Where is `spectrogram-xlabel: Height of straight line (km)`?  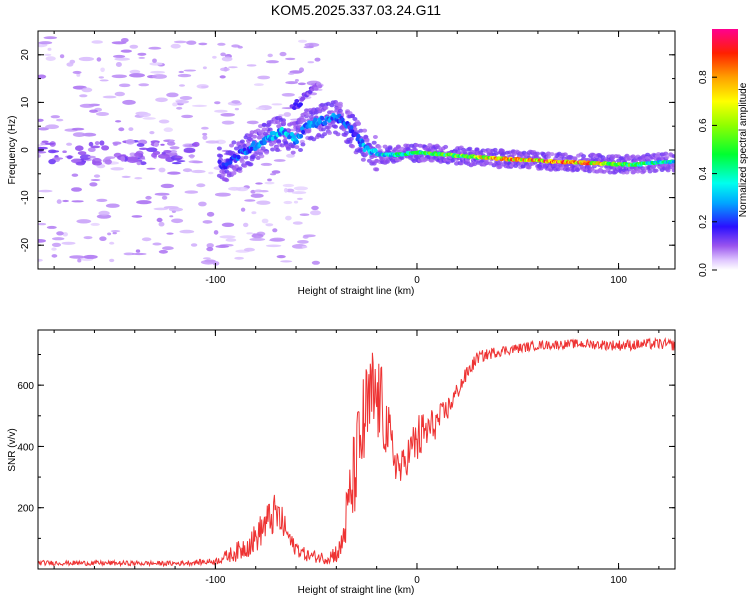 spectrogram-xlabel: Height of straight line (km) is located at coordinates (356, 291).